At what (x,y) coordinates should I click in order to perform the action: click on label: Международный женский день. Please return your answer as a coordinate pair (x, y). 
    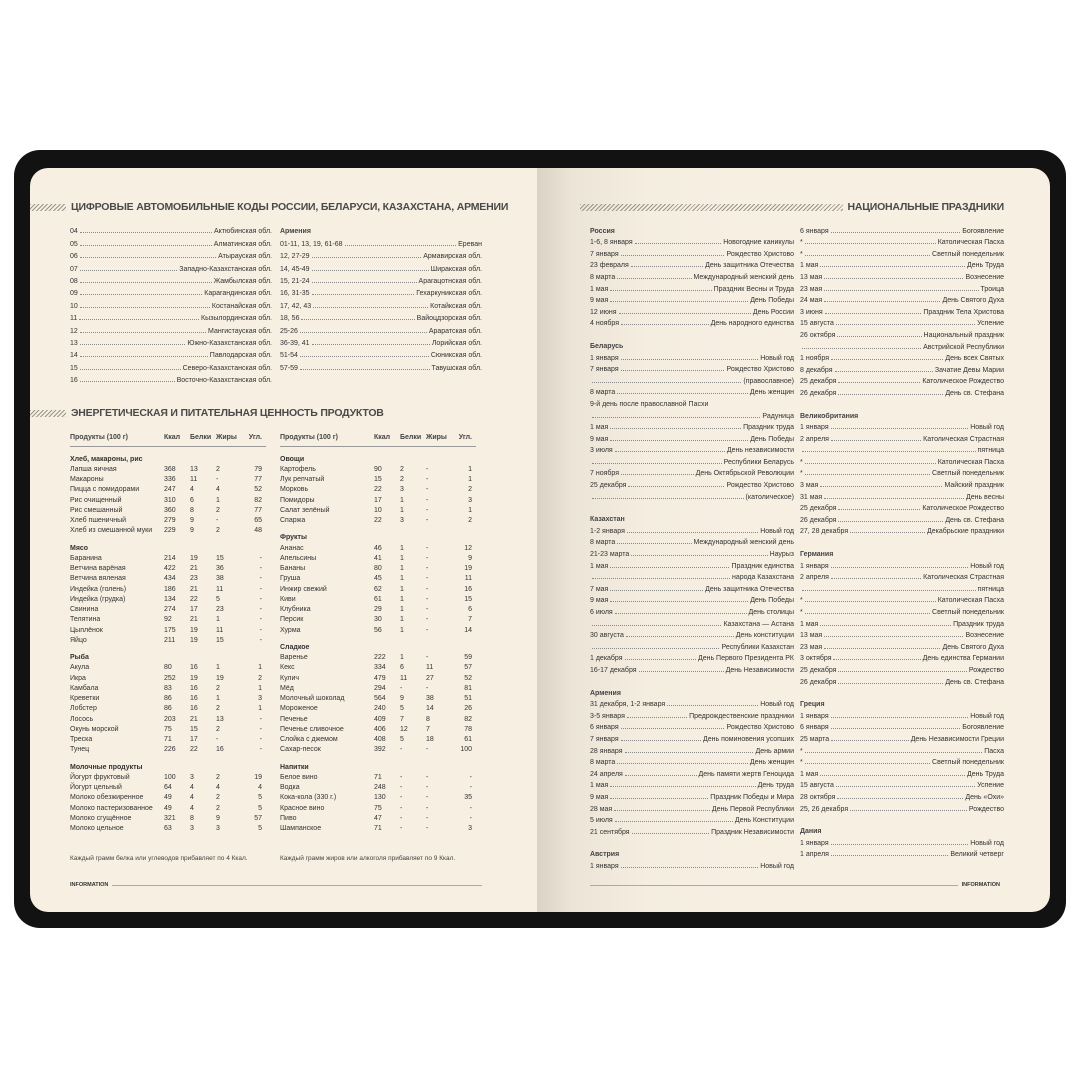
    Looking at the image, I should click on (743, 277).